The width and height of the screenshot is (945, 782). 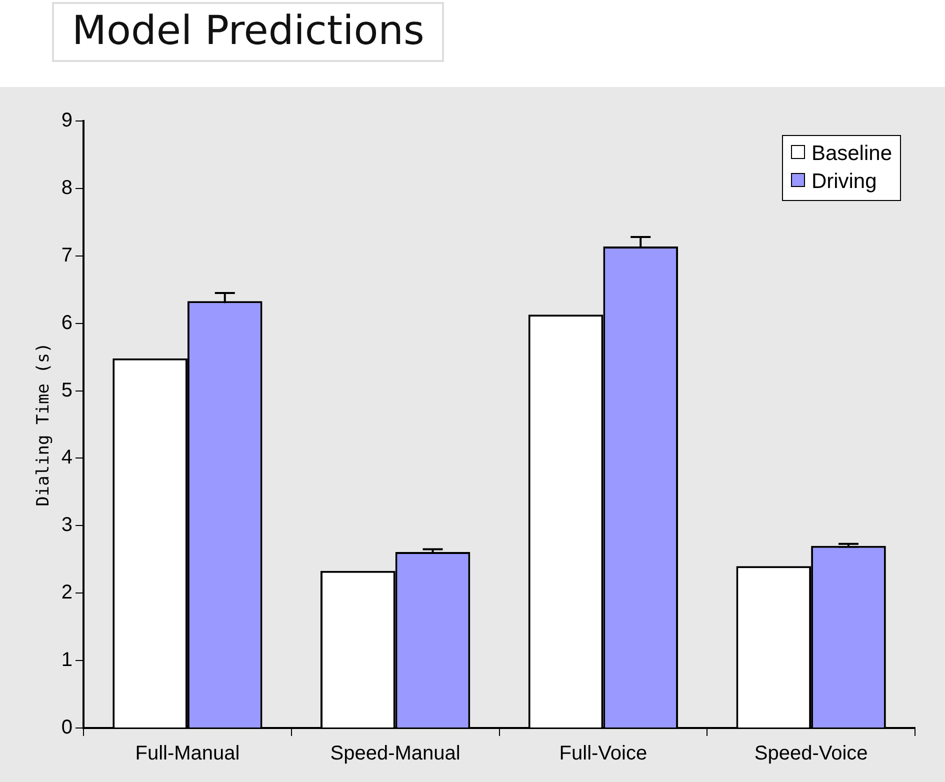 I want to click on x-tick-label: Speed-Manual, so click(x=395, y=753).